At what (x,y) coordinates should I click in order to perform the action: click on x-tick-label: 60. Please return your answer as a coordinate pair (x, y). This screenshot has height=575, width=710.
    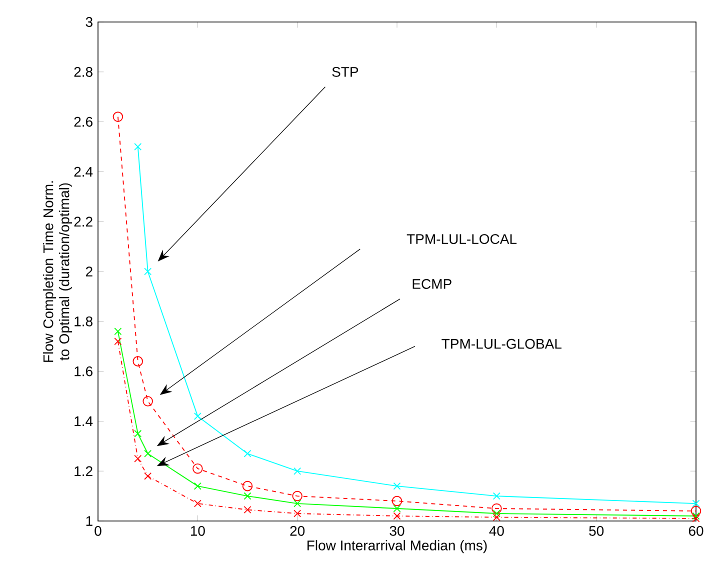
    Looking at the image, I should click on (696, 531).